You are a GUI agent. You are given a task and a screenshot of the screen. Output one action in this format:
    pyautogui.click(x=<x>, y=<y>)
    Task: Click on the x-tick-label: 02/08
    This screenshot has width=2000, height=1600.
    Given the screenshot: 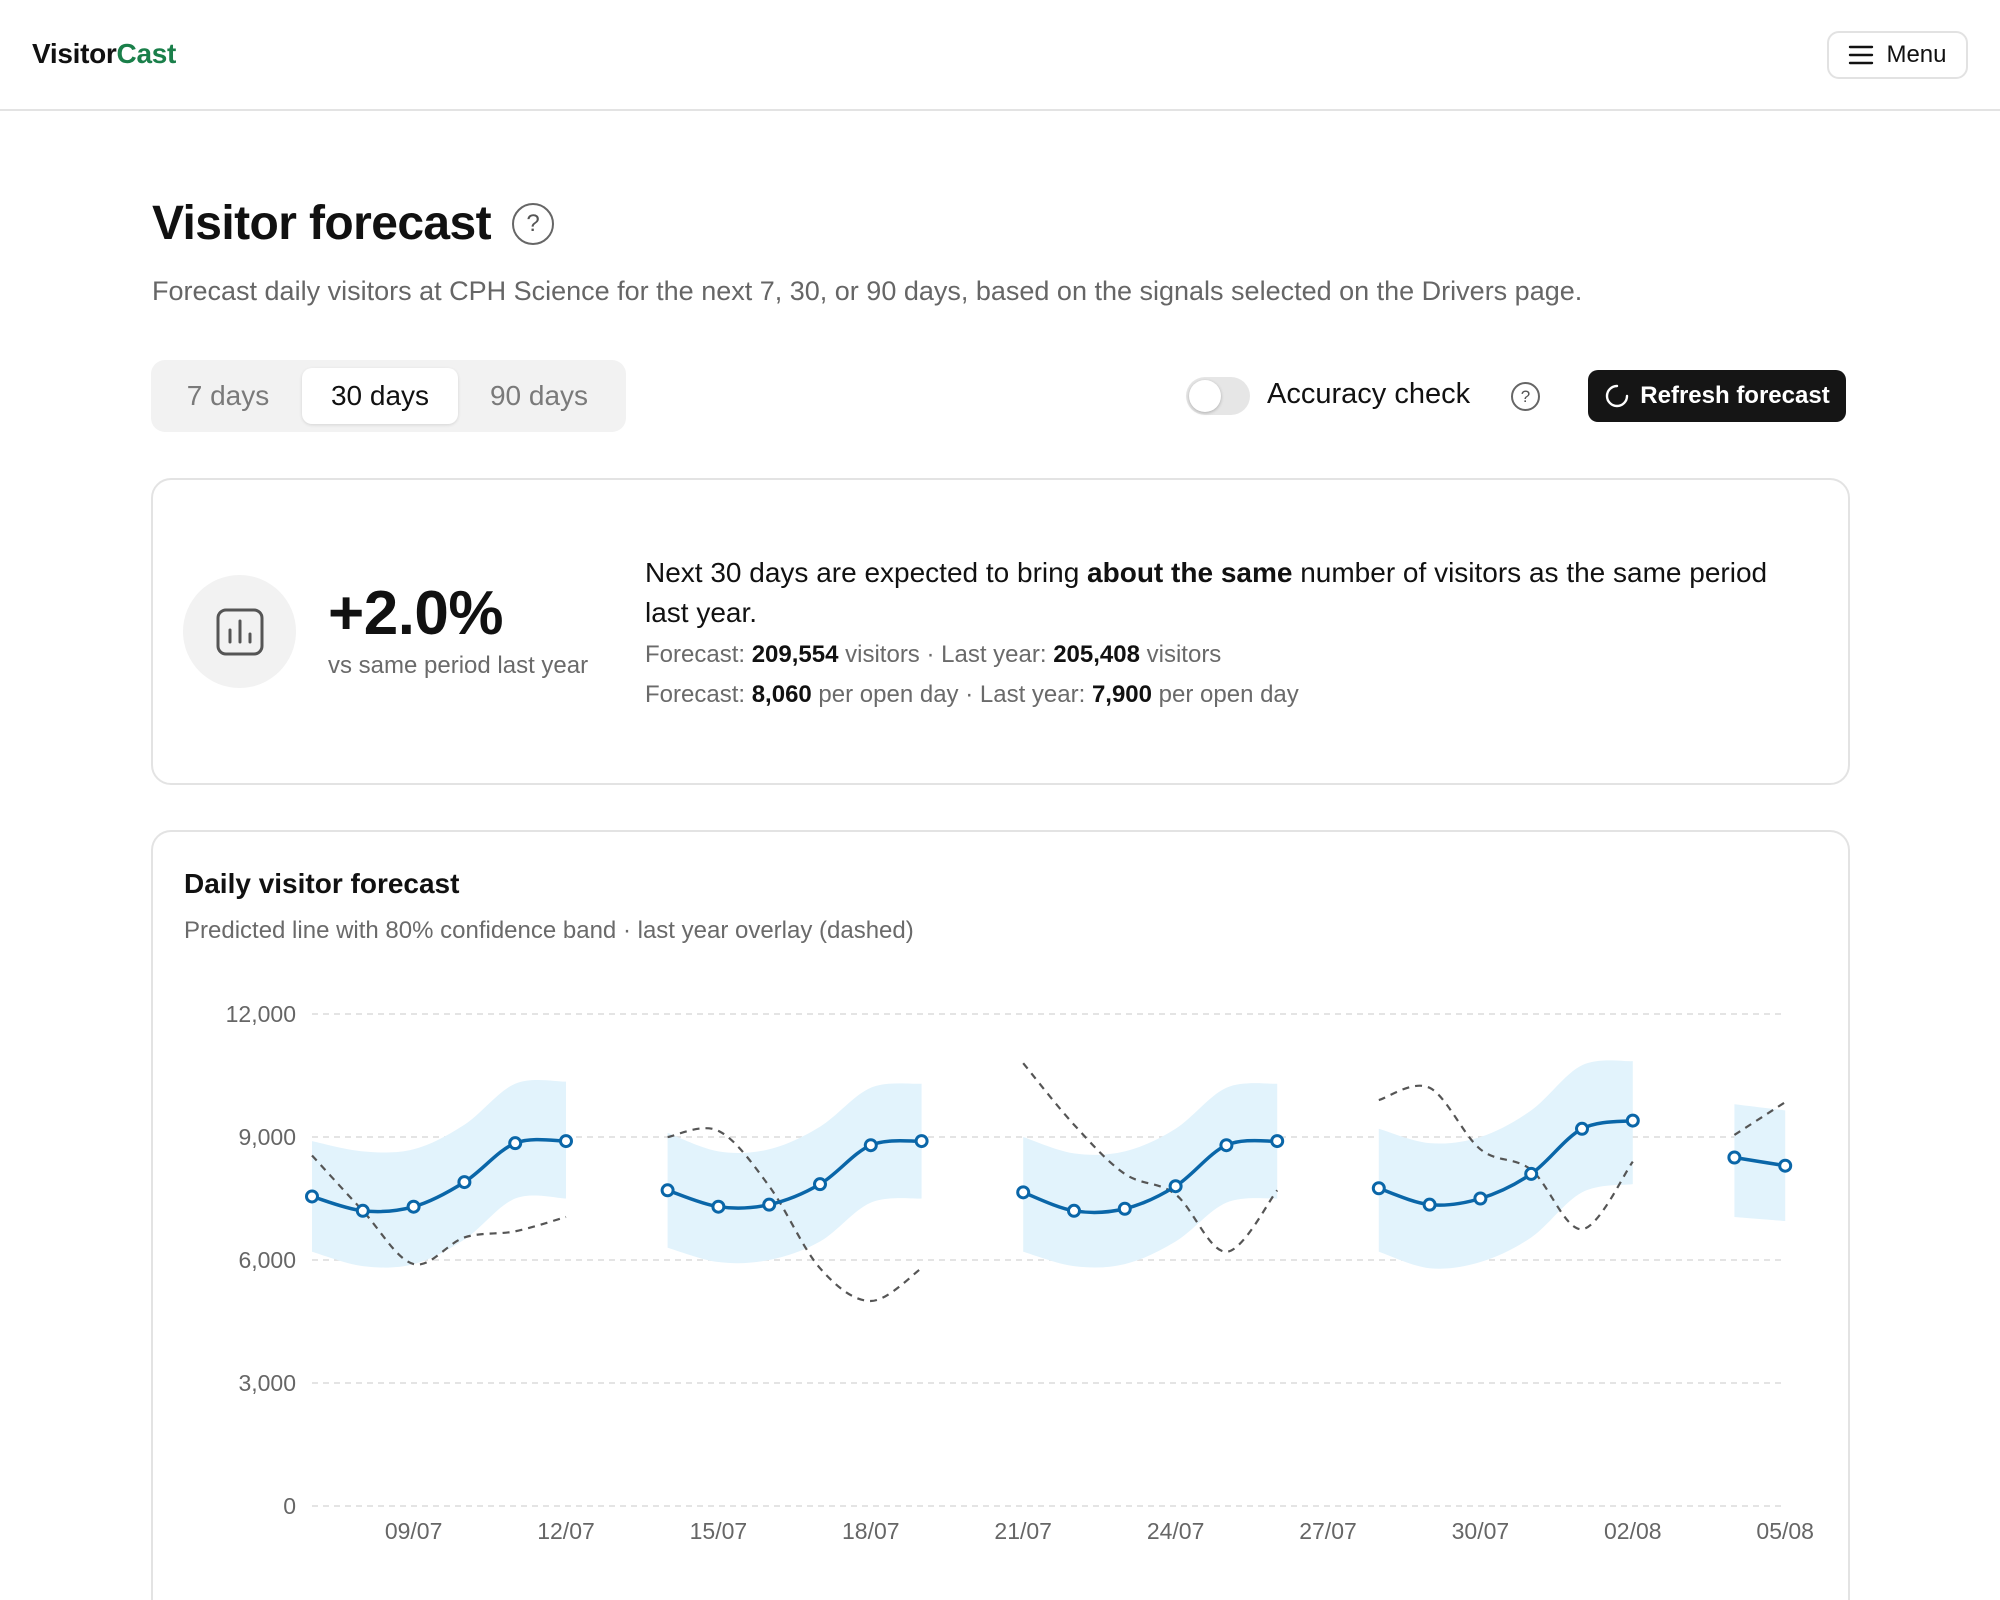 What is the action you would take?
    pyautogui.click(x=1633, y=1531)
    